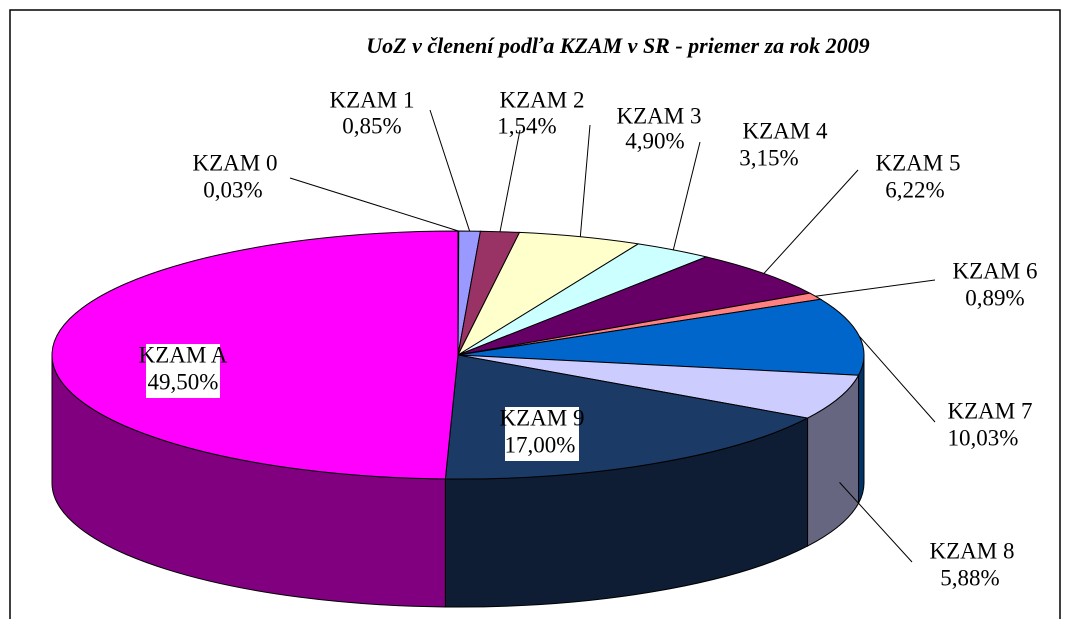 The height and width of the screenshot is (619, 1071). What do you see at coordinates (542, 99) in the screenshot?
I see `slice-label: KZAM 2` at bounding box center [542, 99].